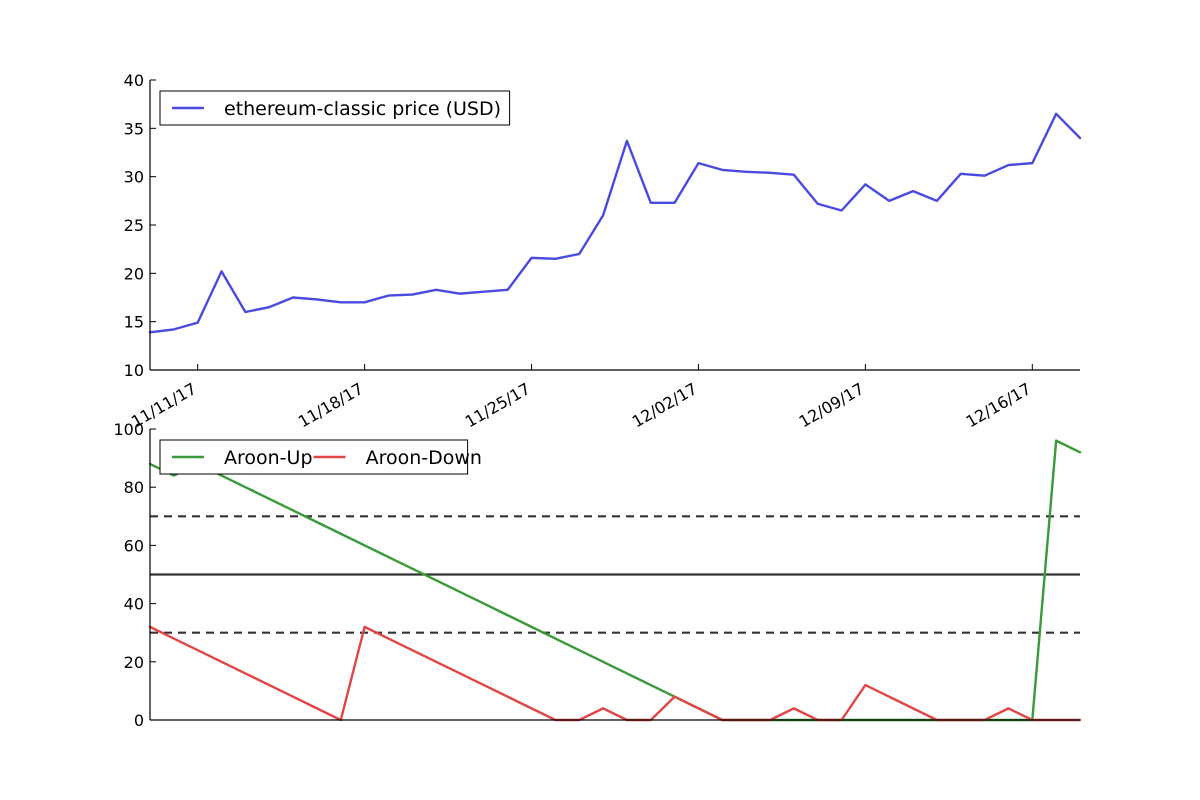  I want to click on legend-label: ethereum-classic price (USD), so click(362, 109).